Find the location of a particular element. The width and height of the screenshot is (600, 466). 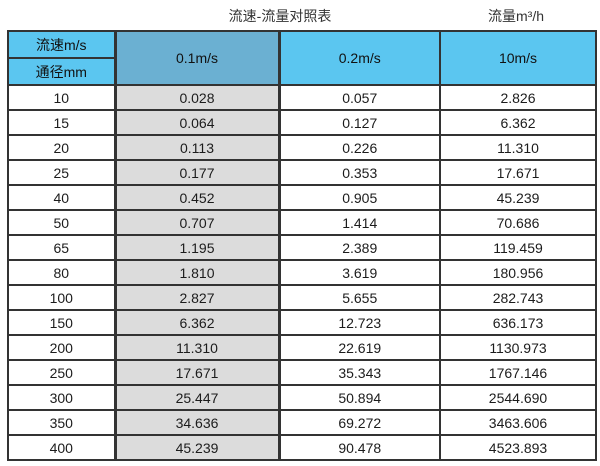

table-row: 20 0.113 0.226 11.310 is located at coordinates (302, 147).